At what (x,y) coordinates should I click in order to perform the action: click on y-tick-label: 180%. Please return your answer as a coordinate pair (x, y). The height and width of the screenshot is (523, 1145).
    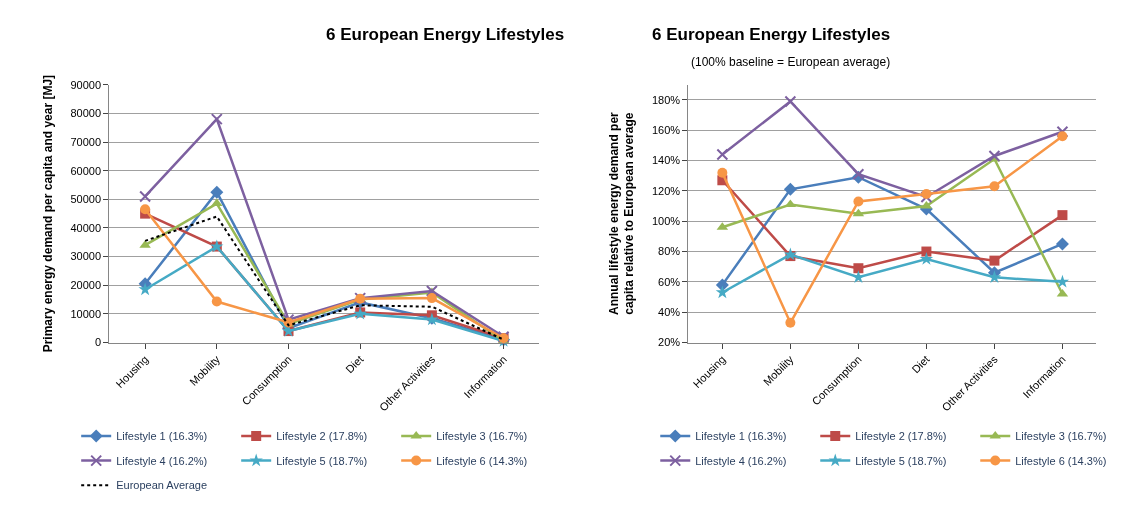
    Looking at the image, I should click on (666, 99).